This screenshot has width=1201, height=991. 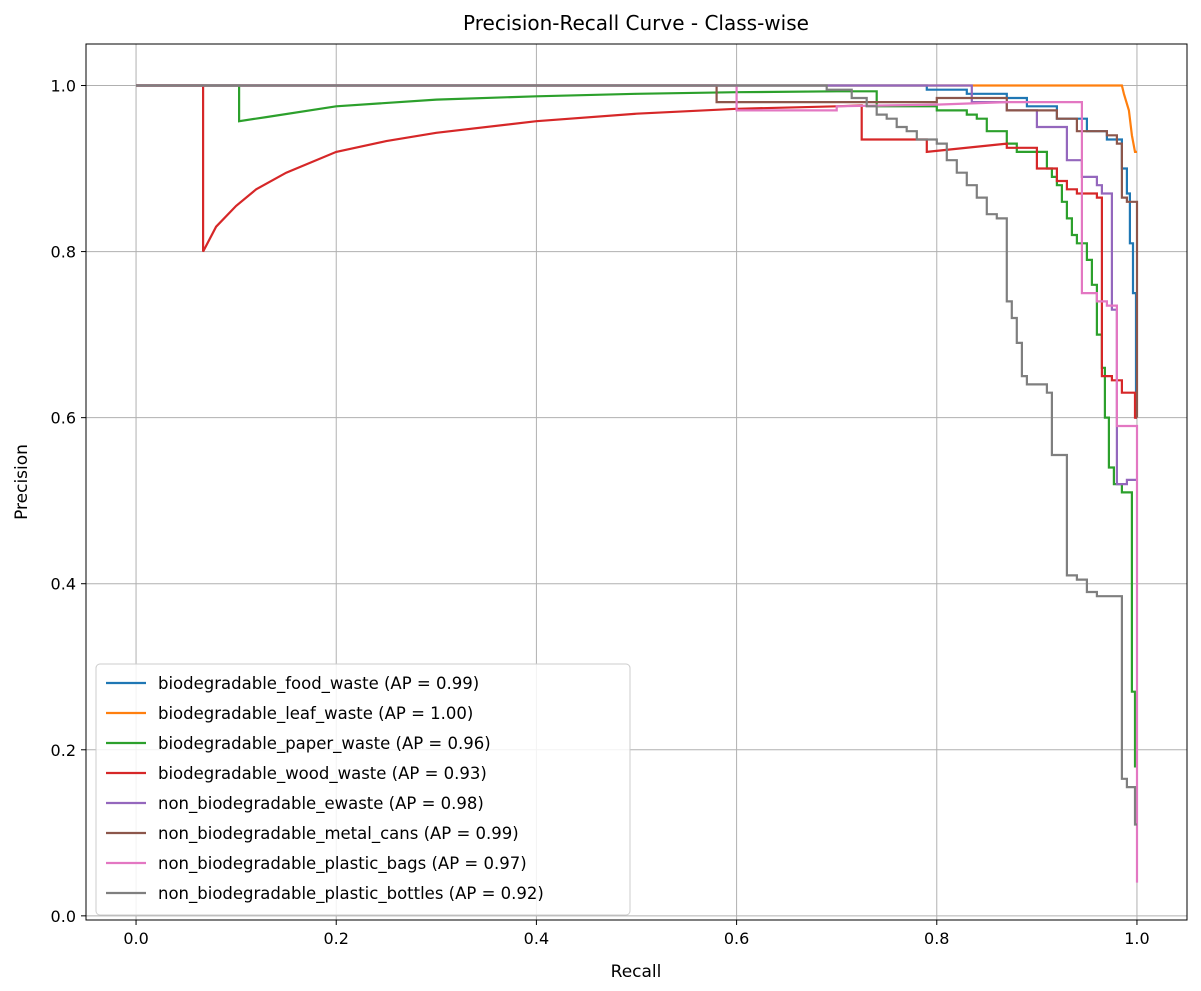 What do you see at coordinates (63, 418) in the screenshot?
I see `y-tick-label: 0.6` at bounding box center [63, 418].